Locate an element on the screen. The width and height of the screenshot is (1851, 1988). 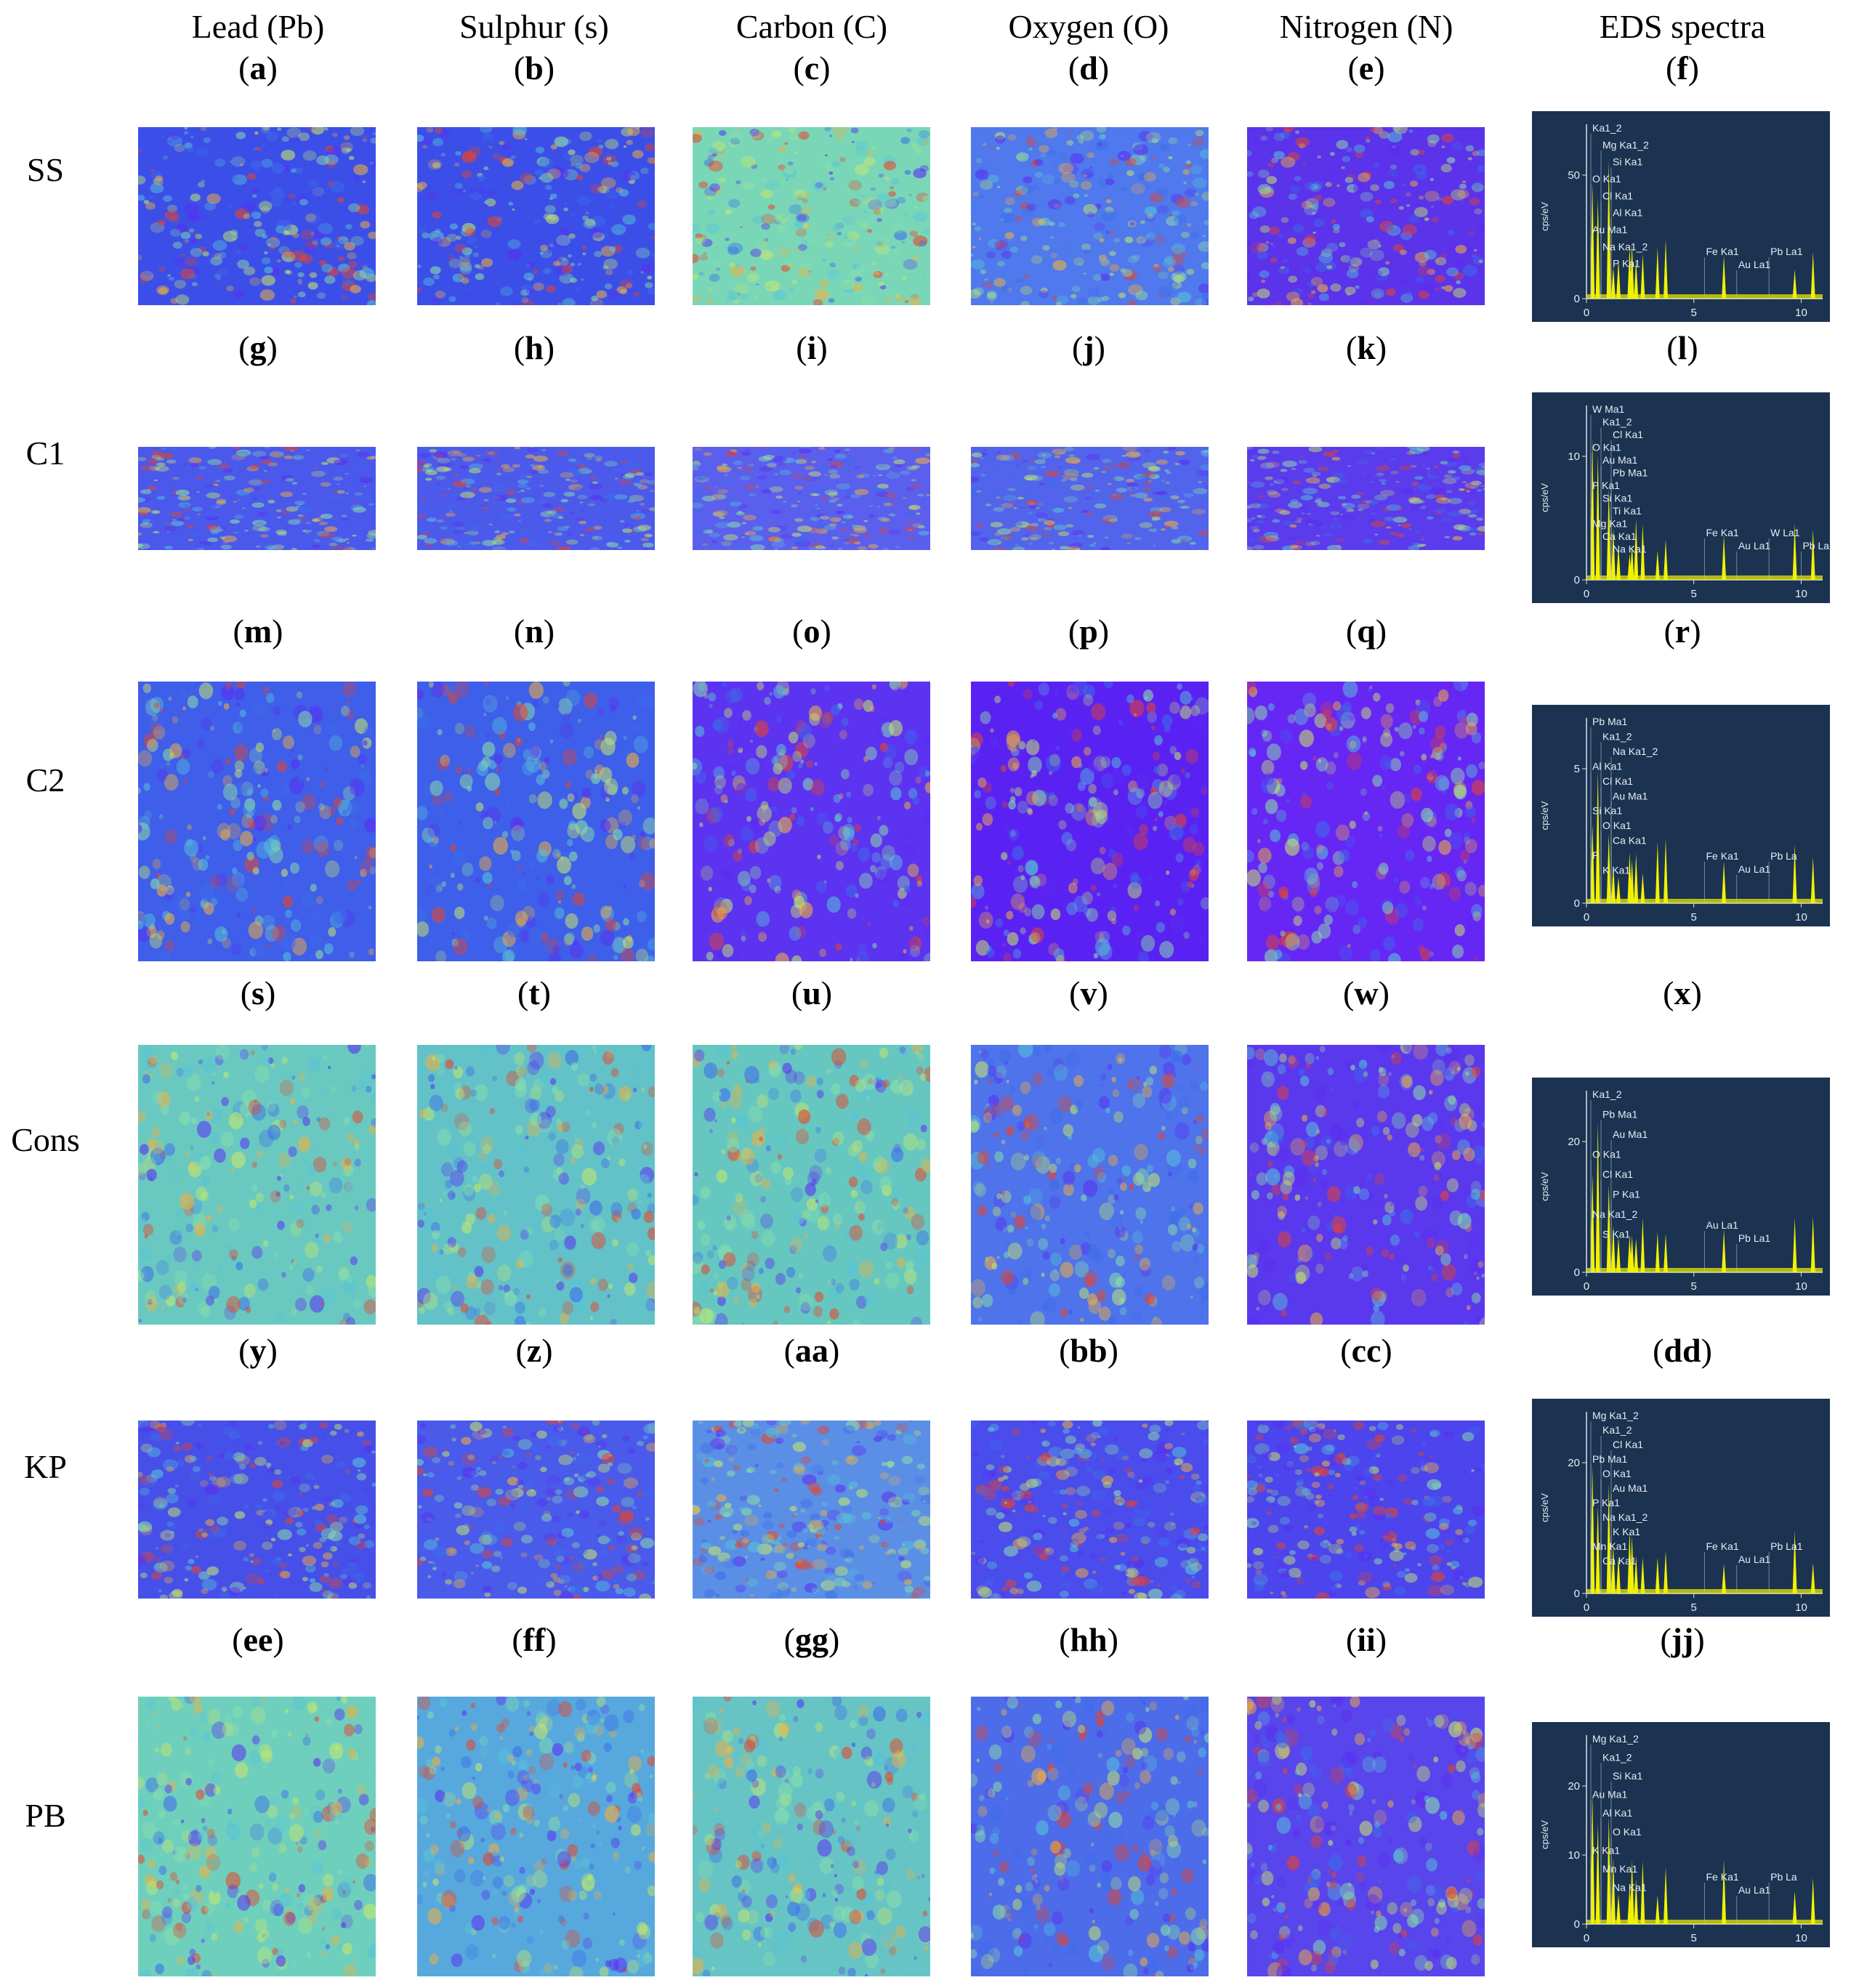
panel-label: (h) is located at coordinates (534, 347).